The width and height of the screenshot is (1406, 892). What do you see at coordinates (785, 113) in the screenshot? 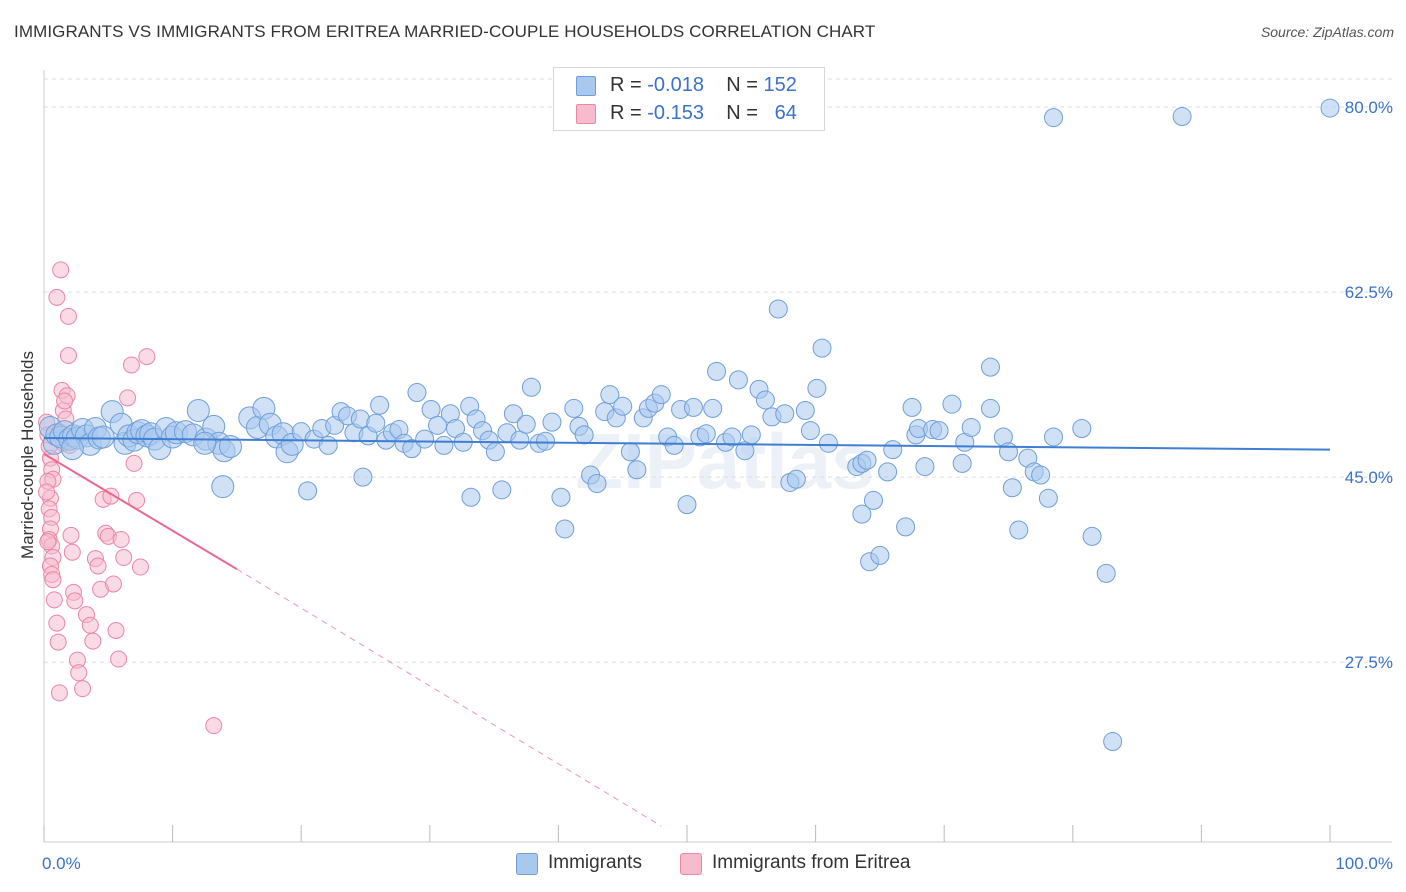
I see `n-value: 64` at bounding box center [785, 113].